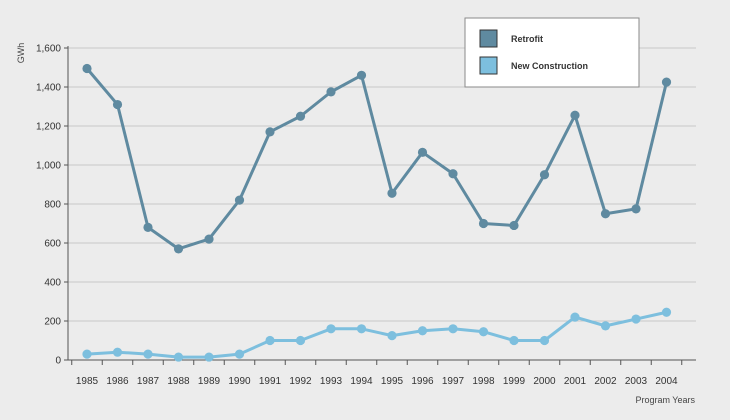 The image size is (730, 420). What do you see at coordinates (666, 381) in the screenshot?
I see `x-tick-label-2004: 2004` at bounding box center [666, 381].